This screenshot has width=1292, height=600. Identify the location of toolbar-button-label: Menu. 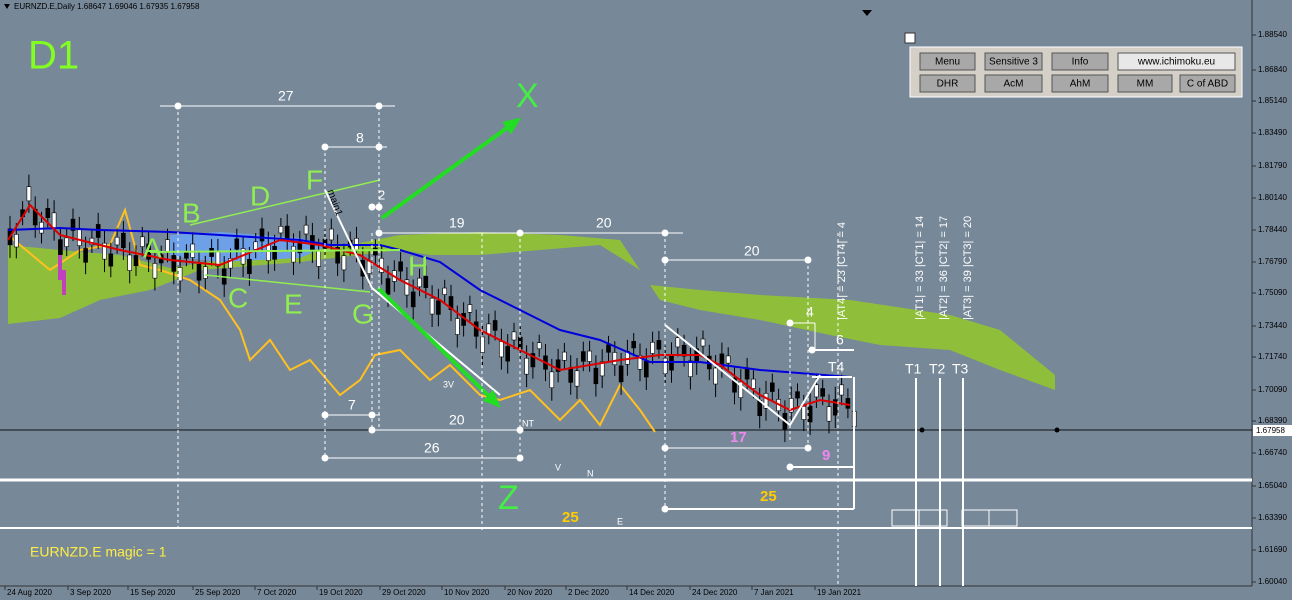
(947, 62).